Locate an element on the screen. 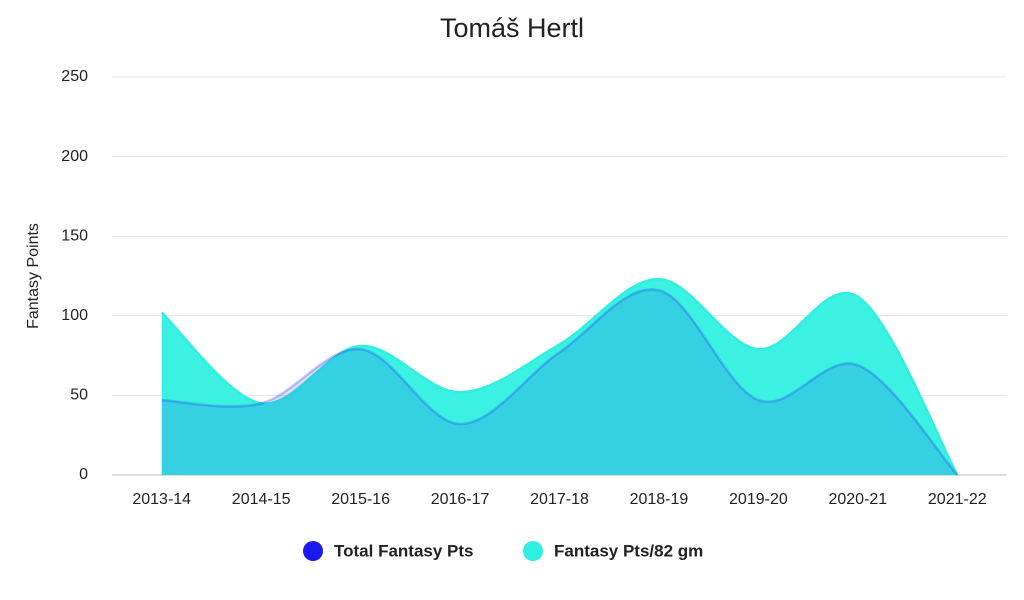 The image size is (1024, 600). y-tick-label: 200 is located at coordinates (74, 156).